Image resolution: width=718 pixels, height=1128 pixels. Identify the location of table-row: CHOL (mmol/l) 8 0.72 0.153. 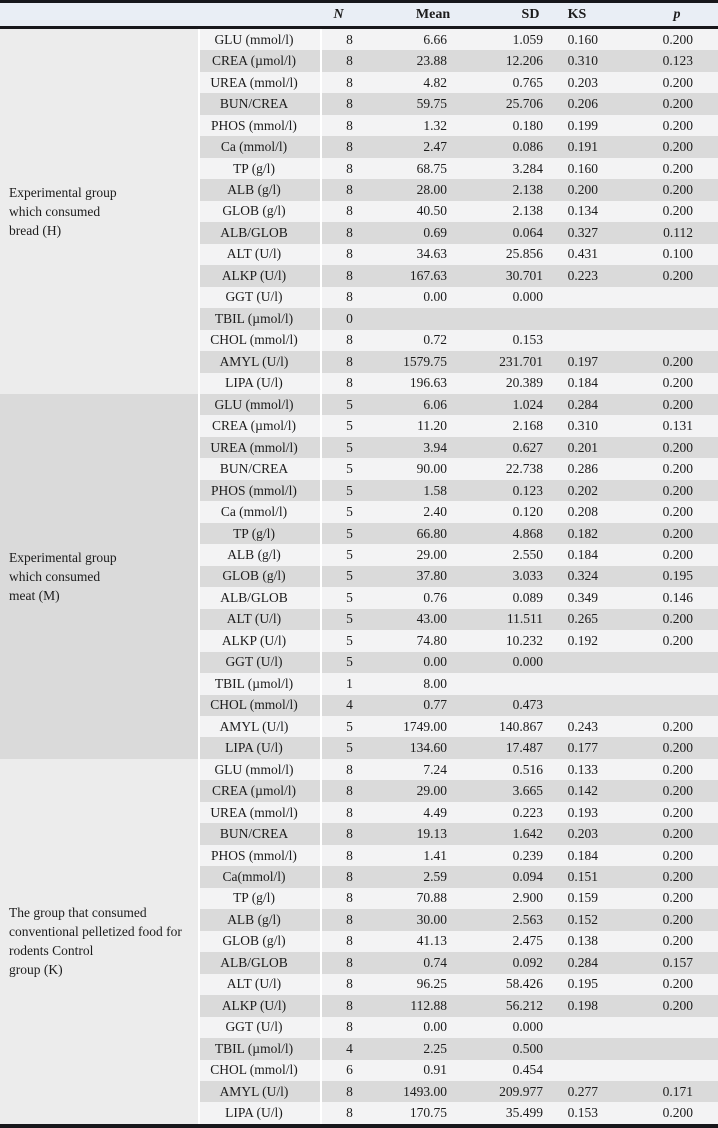
(359, 340).